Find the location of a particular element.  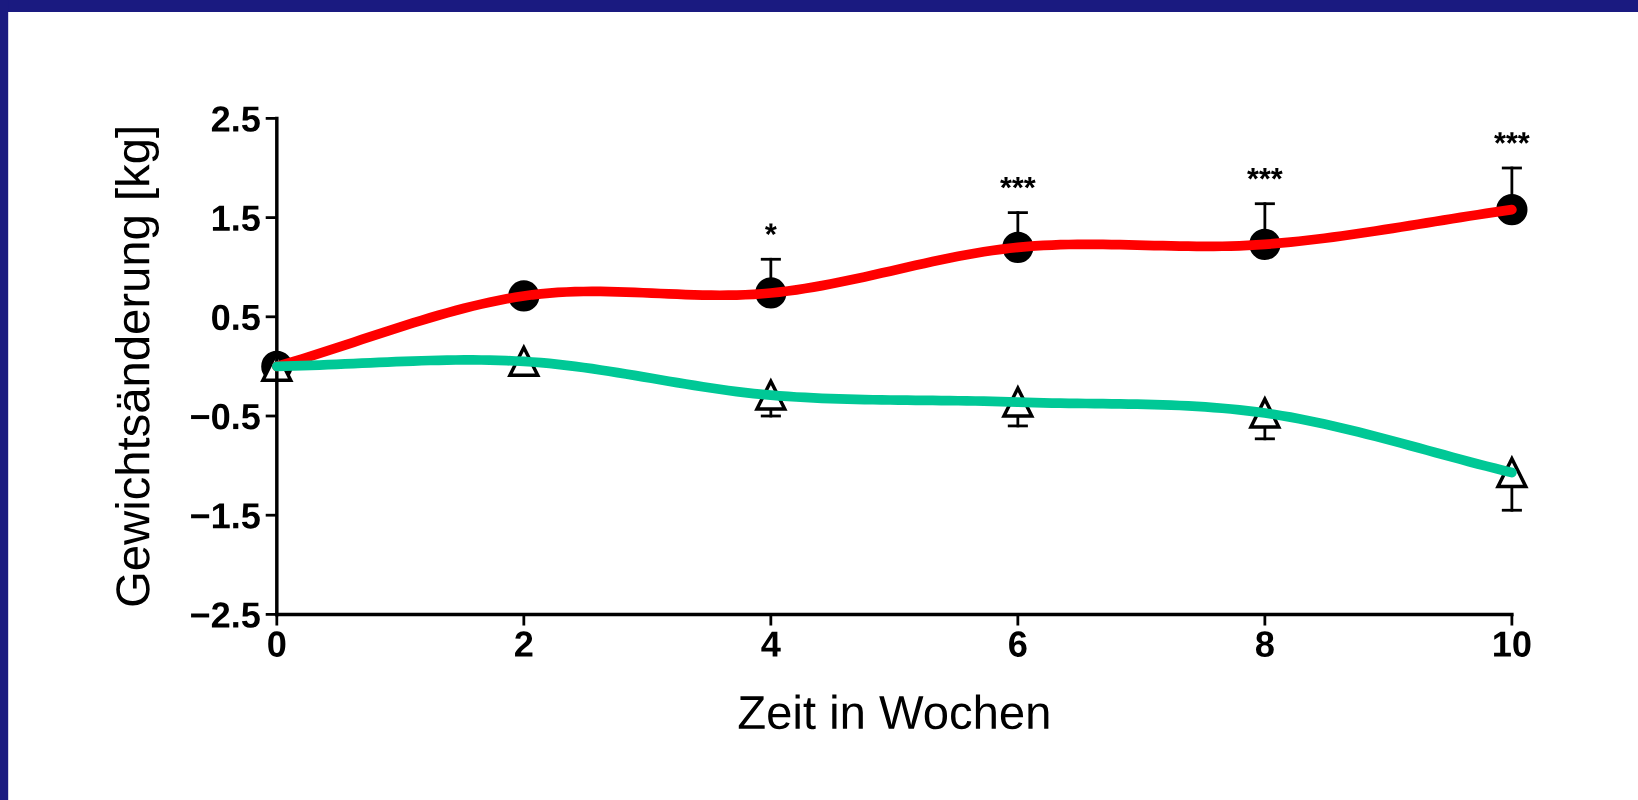

annotation: * is located at coordinates (770, 229).